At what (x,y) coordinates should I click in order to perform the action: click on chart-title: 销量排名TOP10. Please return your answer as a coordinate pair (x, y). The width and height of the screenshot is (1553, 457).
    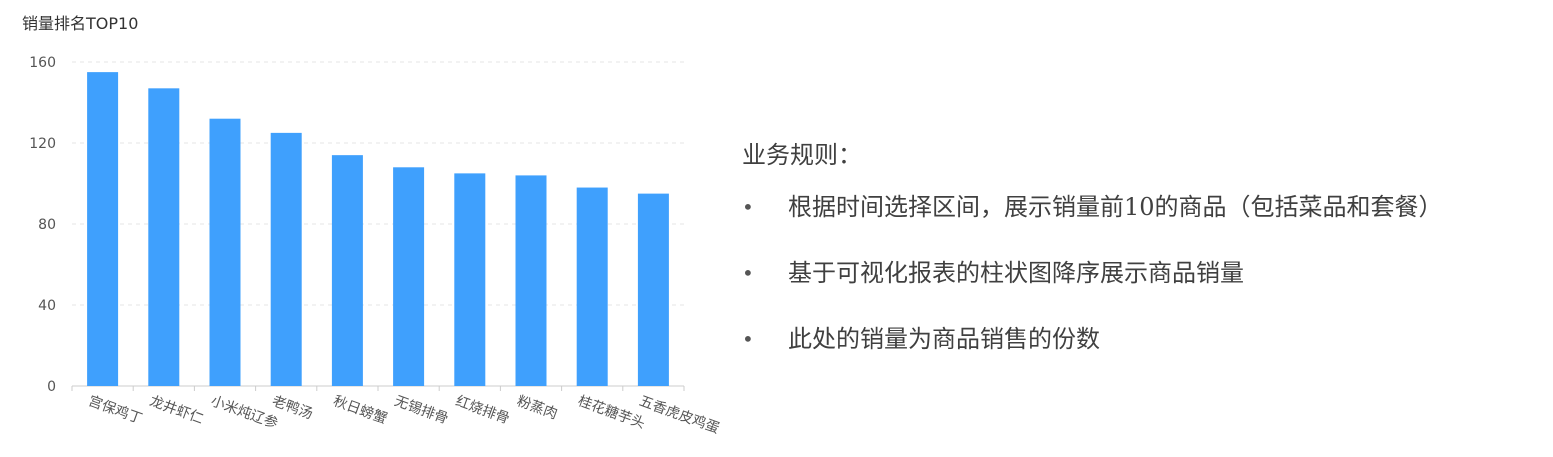
    Looking at the image, I should click on (80, 23).